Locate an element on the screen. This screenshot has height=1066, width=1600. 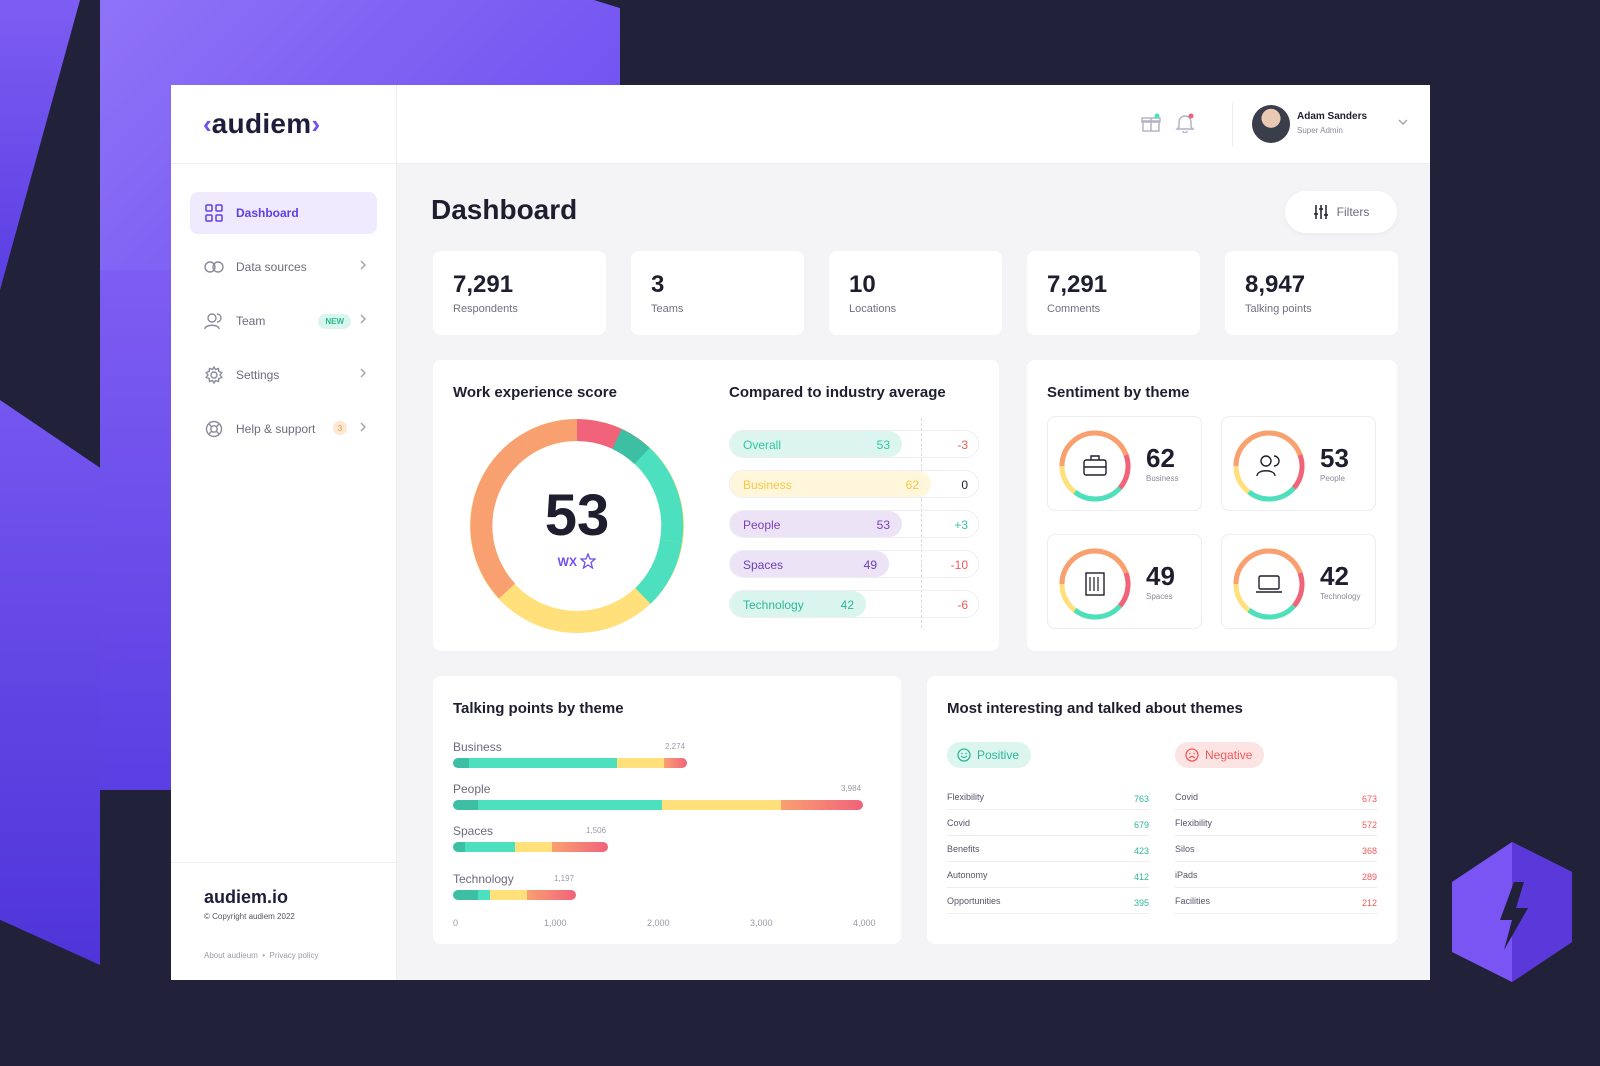
sidebar-item-label: Team is located at coordinates (251, 321).